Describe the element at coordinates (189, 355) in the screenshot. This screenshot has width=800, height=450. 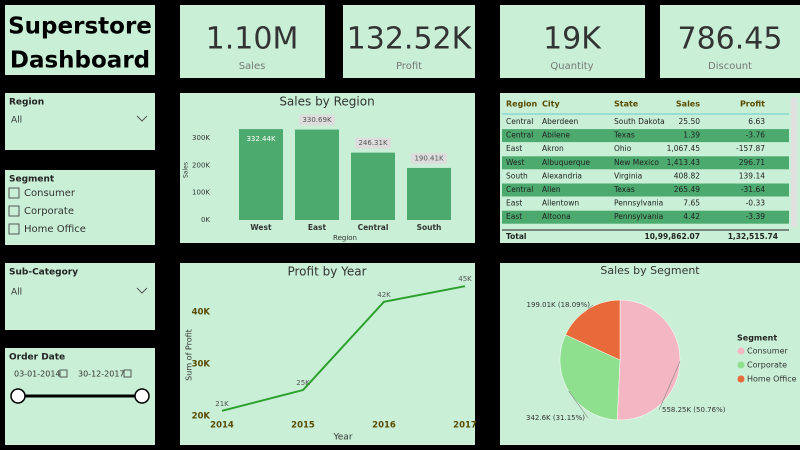
I see `axis-label: Sum of Profit` at that location.